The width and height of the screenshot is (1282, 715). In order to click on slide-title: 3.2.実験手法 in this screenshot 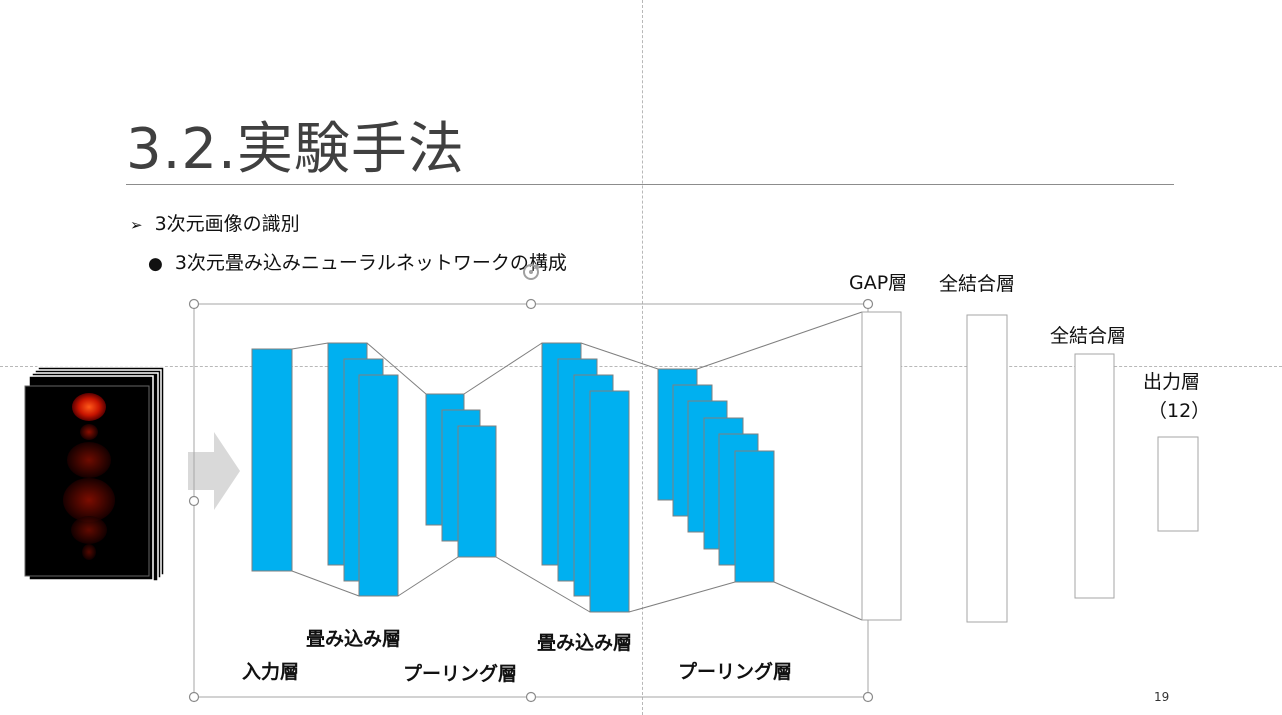, I will do `click(295, 149)`.